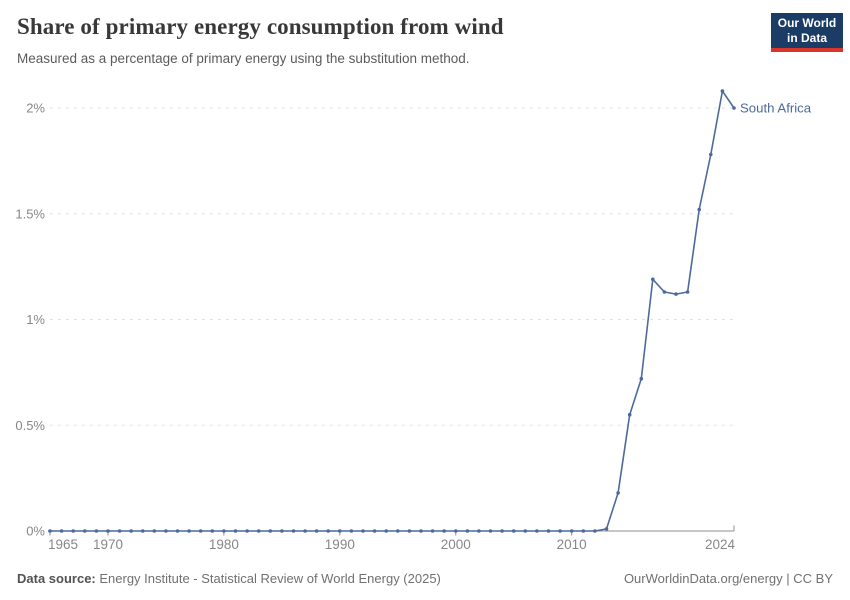 This screenshot has height=600, width=850. What do you see at coordinates (56, 578) in the screenshot?
I see `data-source-label: Data source:` at bounding box center [56, 578].